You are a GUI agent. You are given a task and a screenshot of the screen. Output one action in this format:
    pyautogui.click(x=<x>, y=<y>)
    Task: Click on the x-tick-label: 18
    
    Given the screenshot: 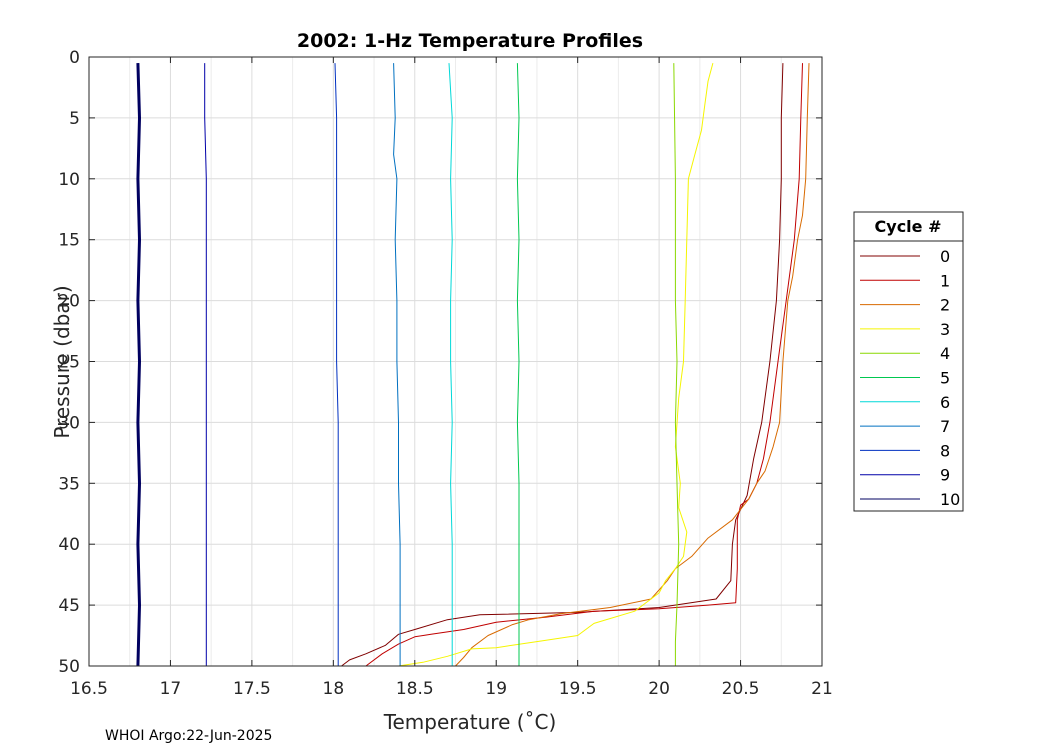 What is the action you would take?
    pyautogui.click(x=334, y=689)
    